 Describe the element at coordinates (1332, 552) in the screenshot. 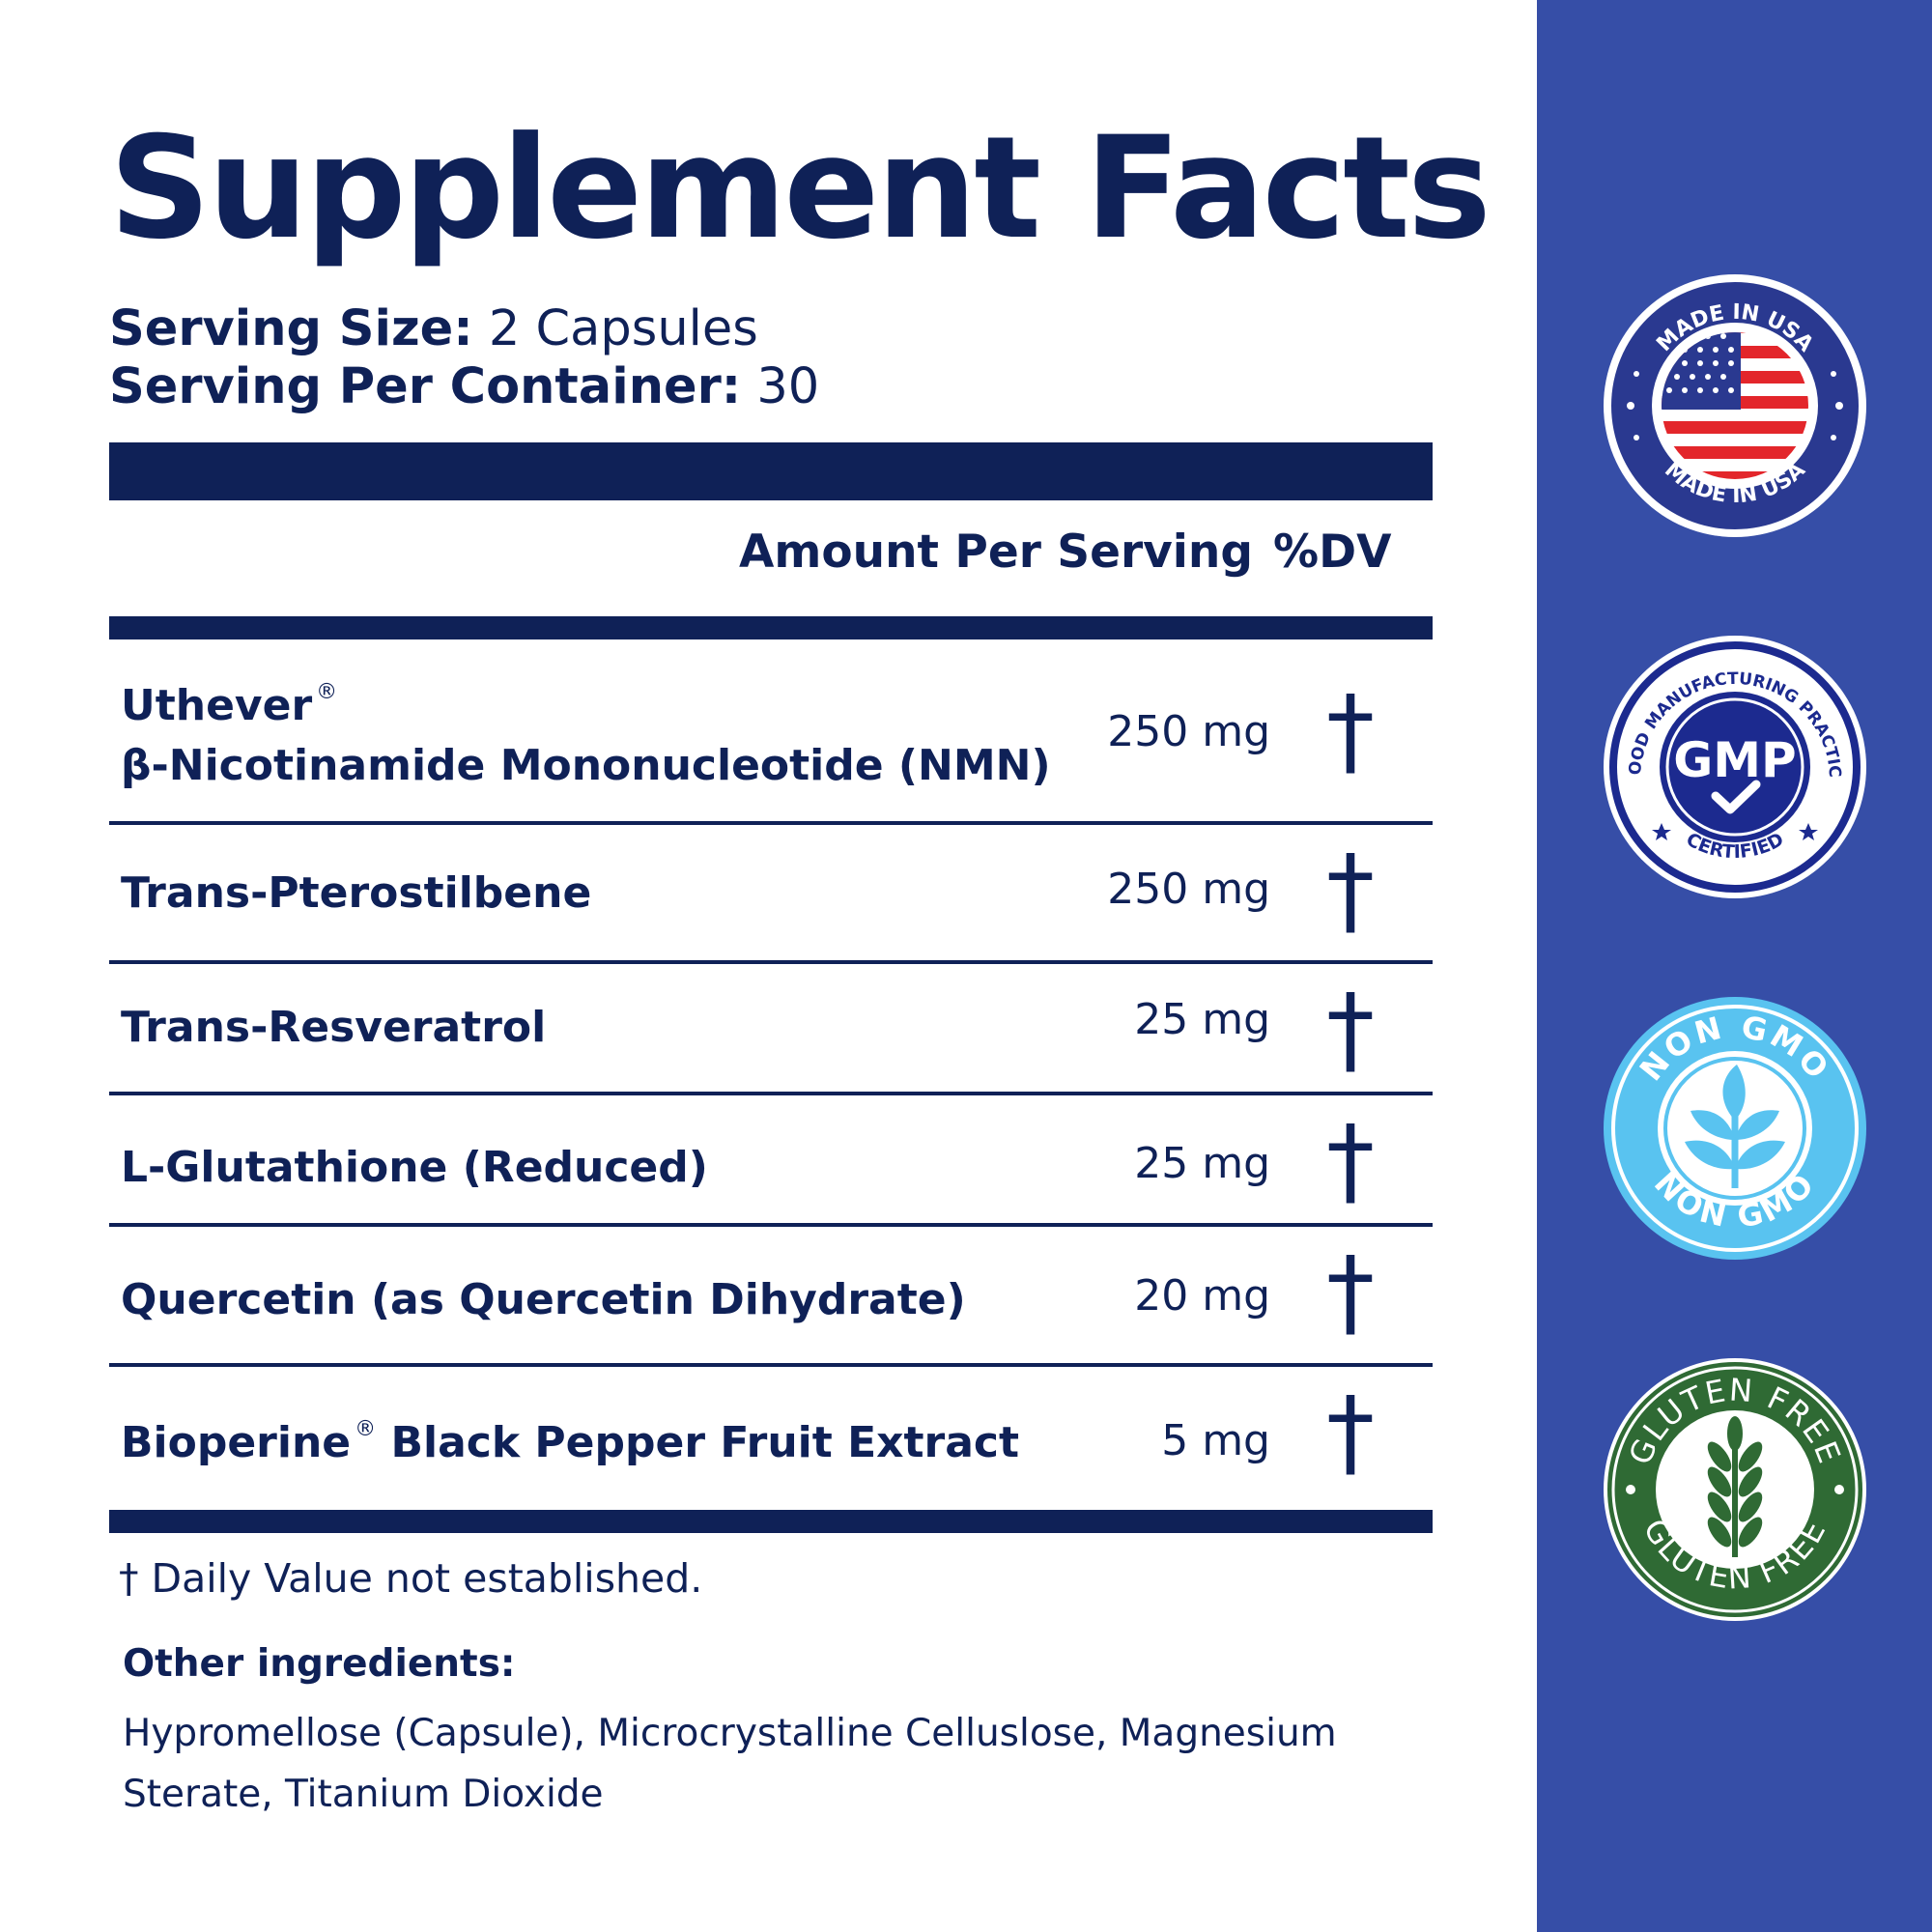

I see `header-daily-value: %DV` at that location.